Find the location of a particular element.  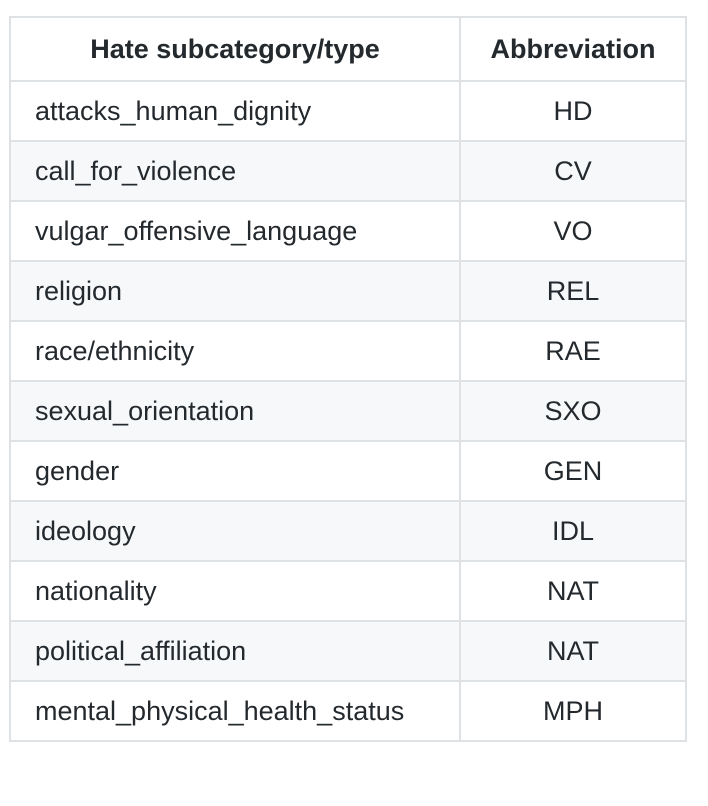

table-row: attacks_human_dignity HD is located at coordinates (348, 111).